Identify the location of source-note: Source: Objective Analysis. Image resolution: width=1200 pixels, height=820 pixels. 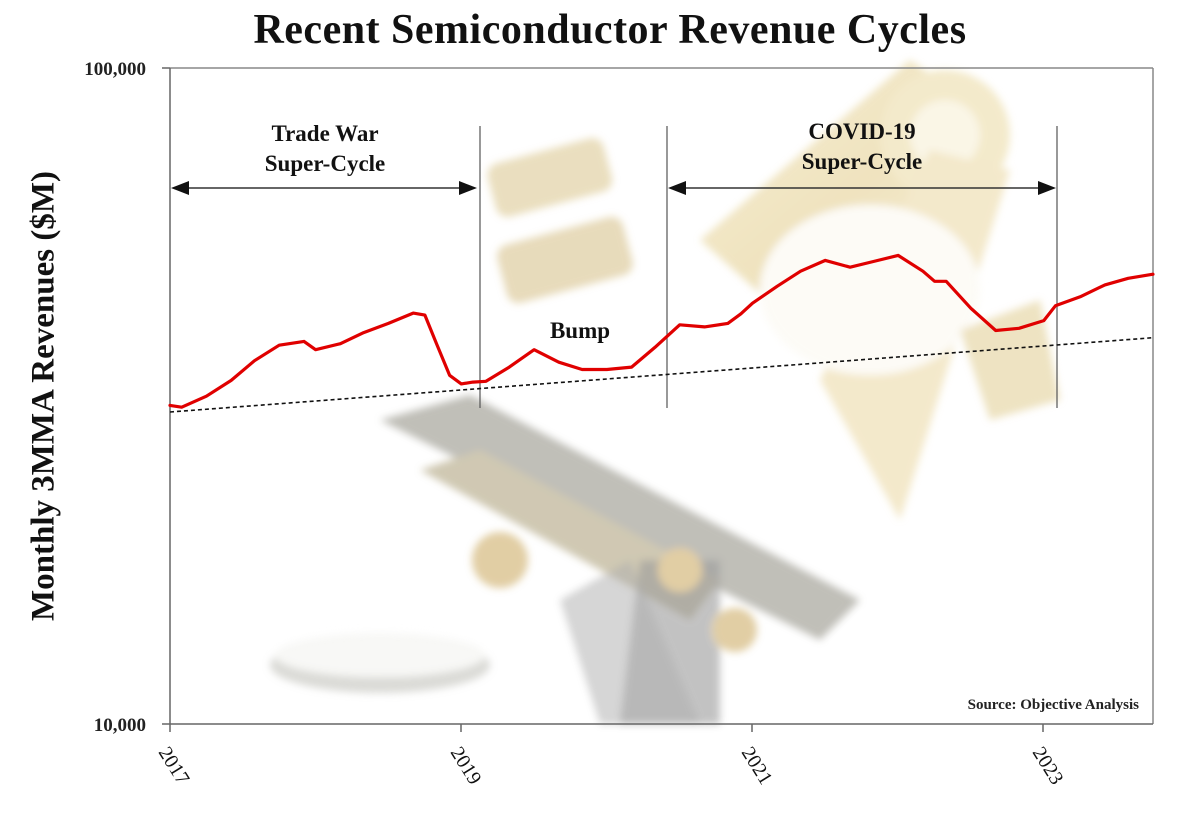
(1054, 705).